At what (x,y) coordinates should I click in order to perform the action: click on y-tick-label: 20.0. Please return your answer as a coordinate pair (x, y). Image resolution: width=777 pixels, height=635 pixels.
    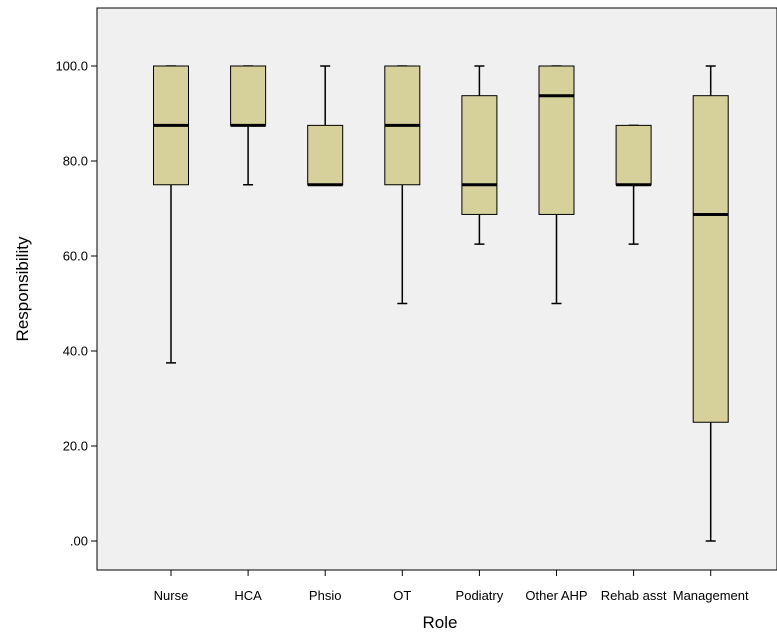
    Looking at the image, I should click on (75, 446).